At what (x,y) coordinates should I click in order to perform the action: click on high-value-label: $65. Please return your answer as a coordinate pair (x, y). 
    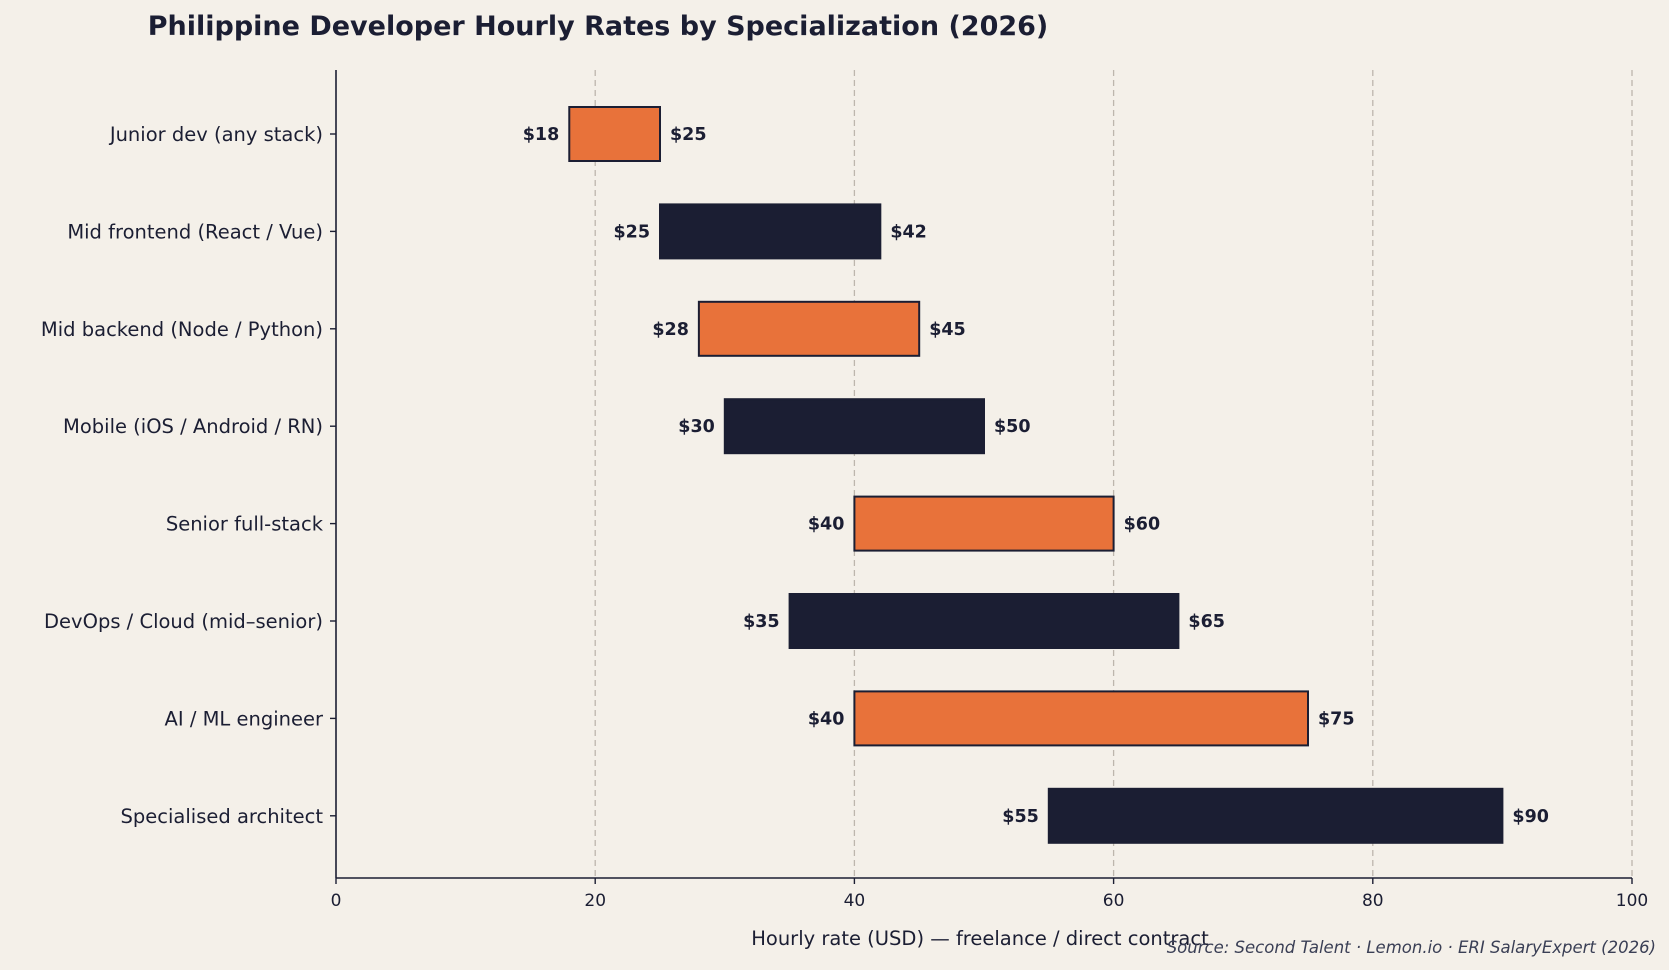
    Looking at the image, I should click on (1206, 622).